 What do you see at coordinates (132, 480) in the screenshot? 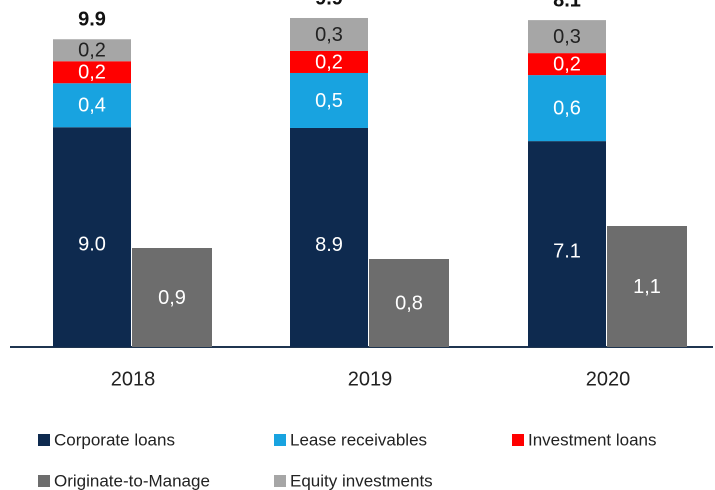
I see `legend-label: Originate-to-Manage` at bounding box center [132, 480].